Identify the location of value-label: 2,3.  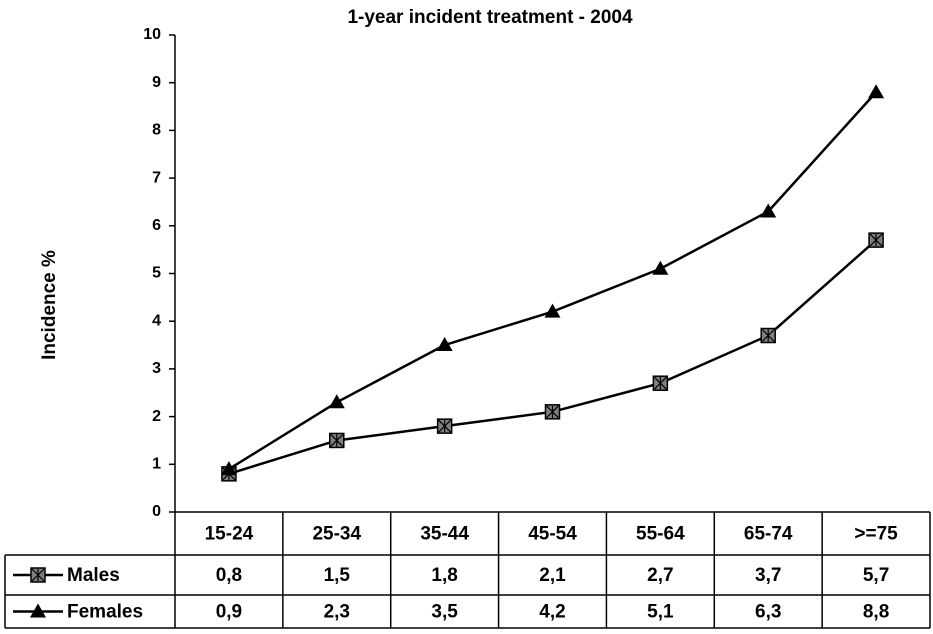
(337, 612).